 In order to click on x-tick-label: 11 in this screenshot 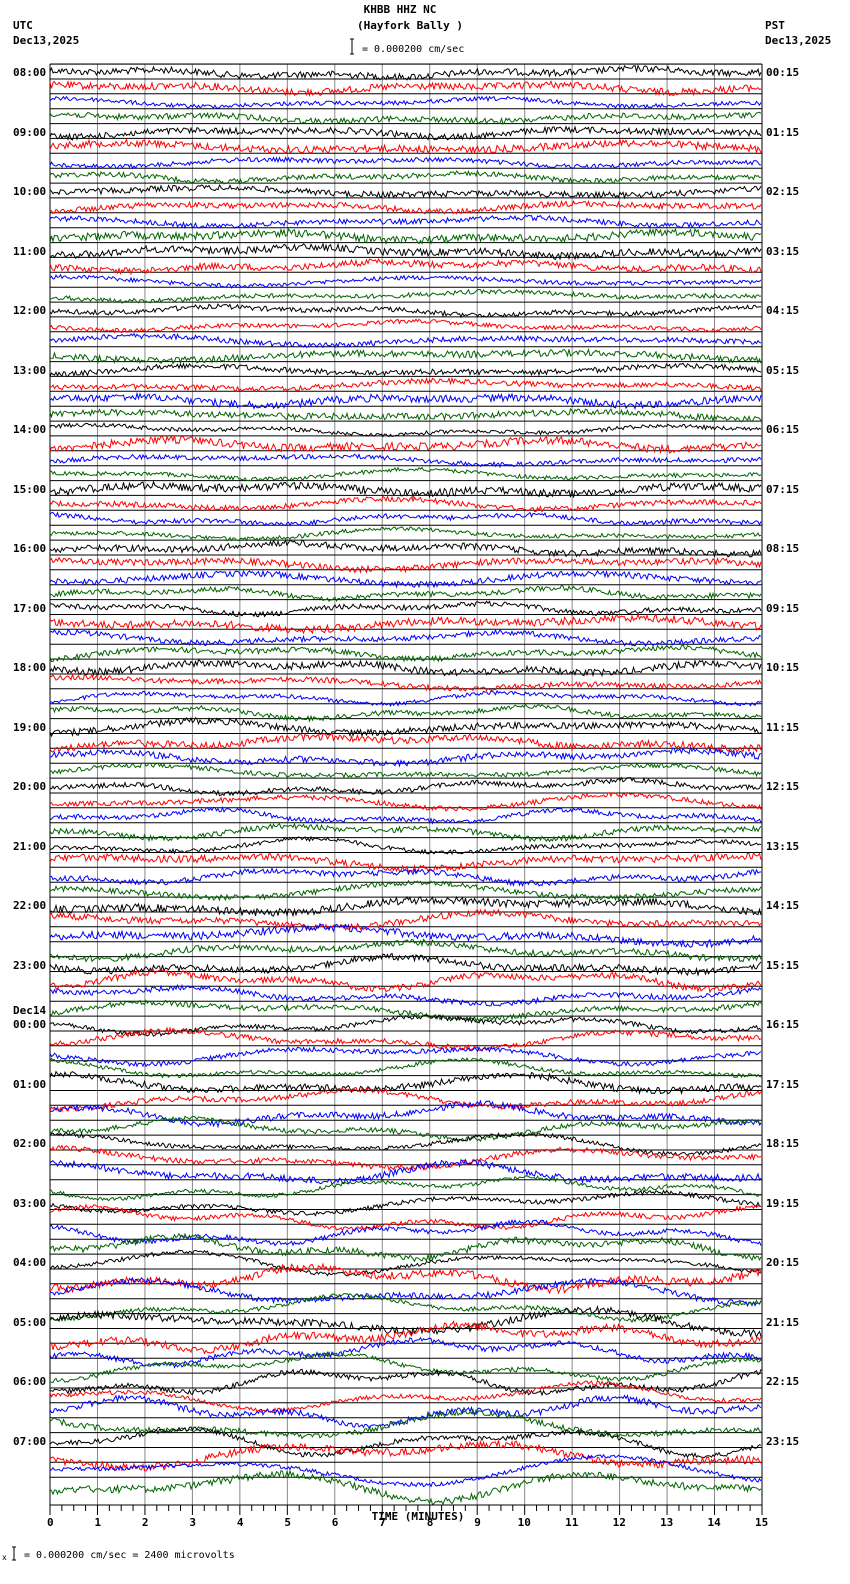, I will do `click(572, 1522)`.